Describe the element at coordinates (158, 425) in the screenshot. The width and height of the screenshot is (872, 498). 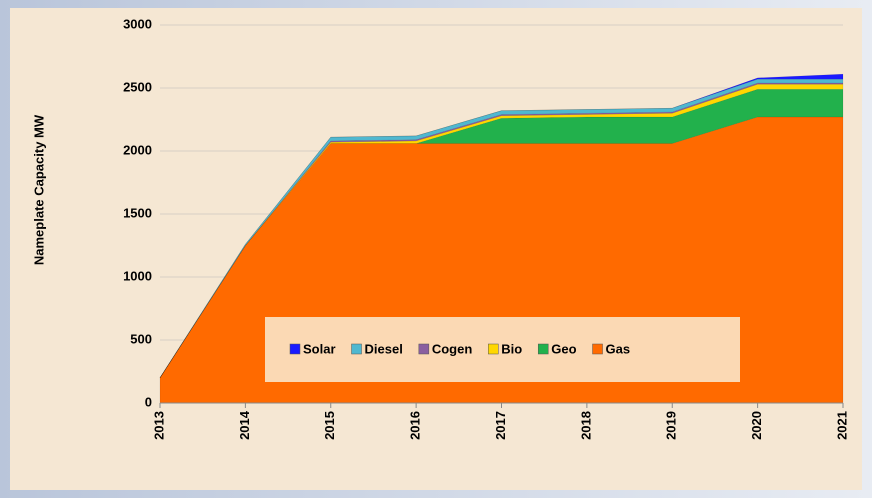
I see `x-tick-label: 2013` at that location.